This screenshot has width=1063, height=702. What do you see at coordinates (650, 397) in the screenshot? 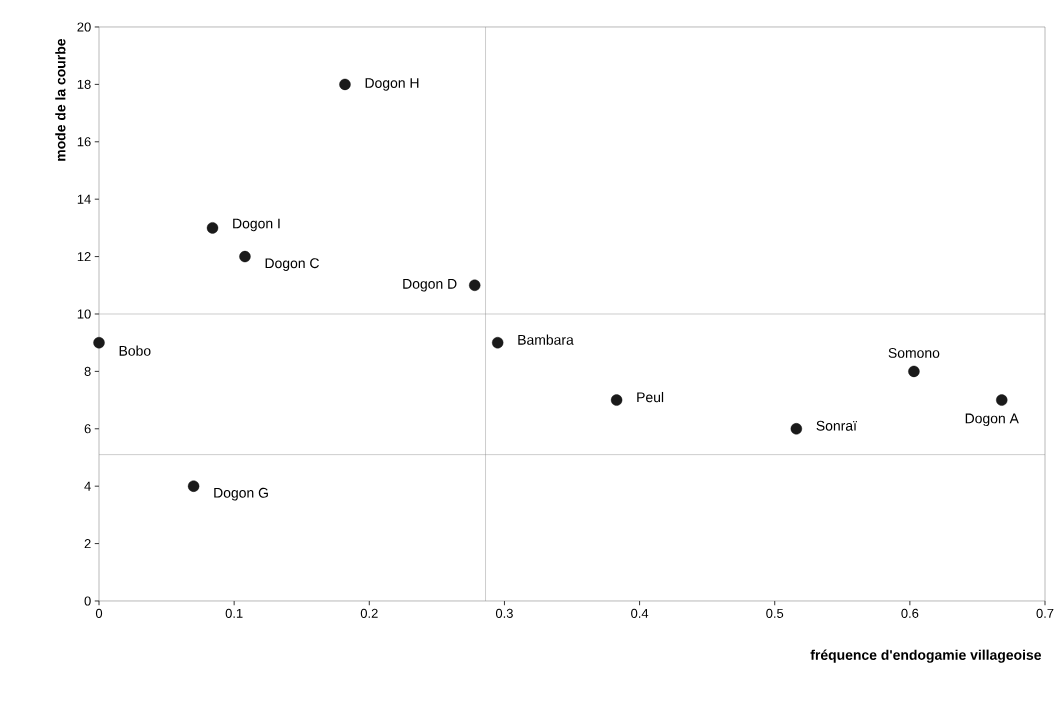
I see `annotation: Peul` at bounding box center [650, 397].